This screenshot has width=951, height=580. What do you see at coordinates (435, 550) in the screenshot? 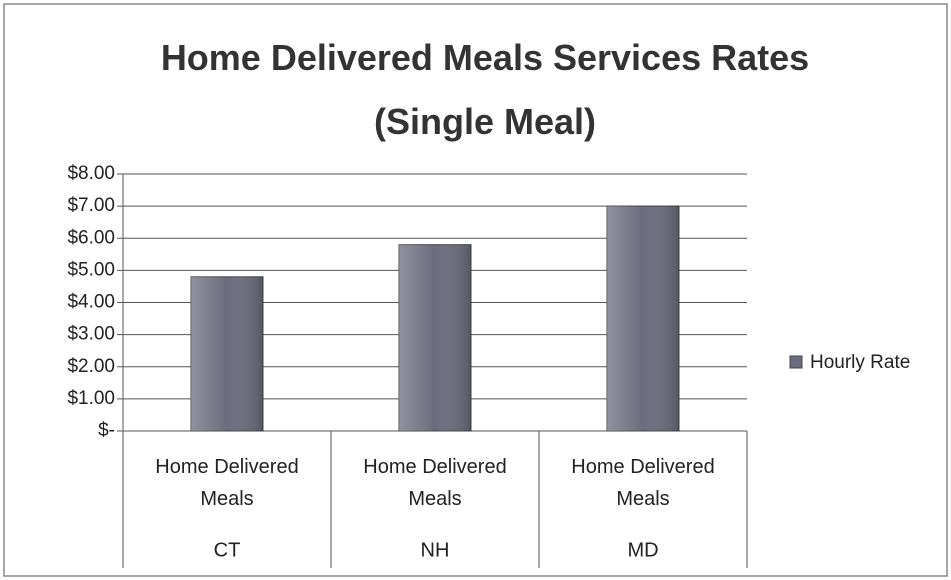
I see `x-tick-label: NH` at bounding box center [435, 550].